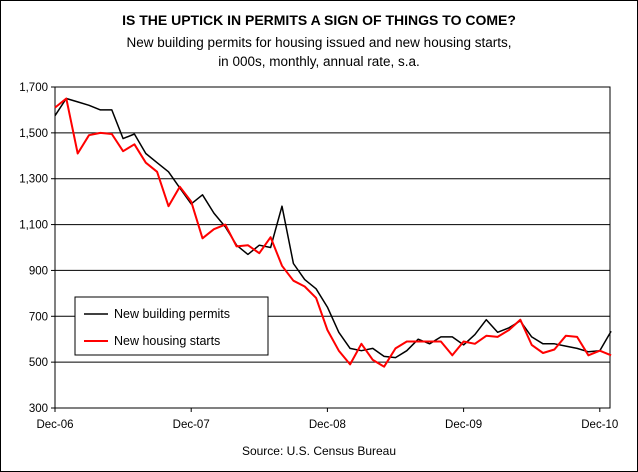  What do you see at coordinates (38, 409) in the screenshot?
I see `y-tick-label: 300` at bounding box center [38, 409].